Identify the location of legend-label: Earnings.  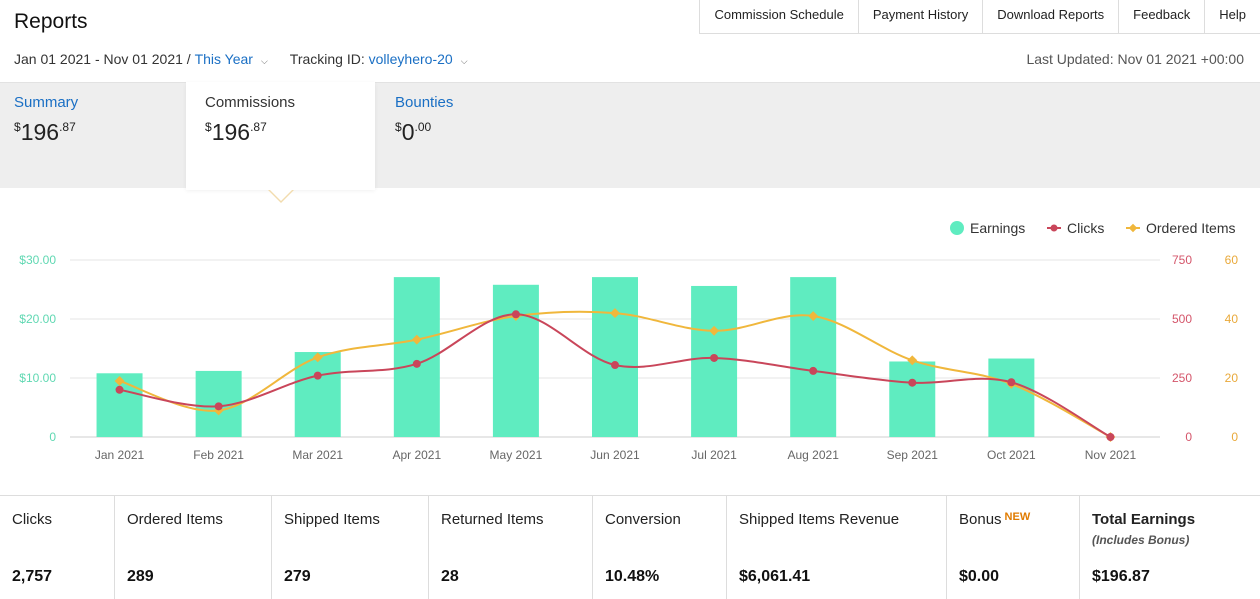
(997, 228).